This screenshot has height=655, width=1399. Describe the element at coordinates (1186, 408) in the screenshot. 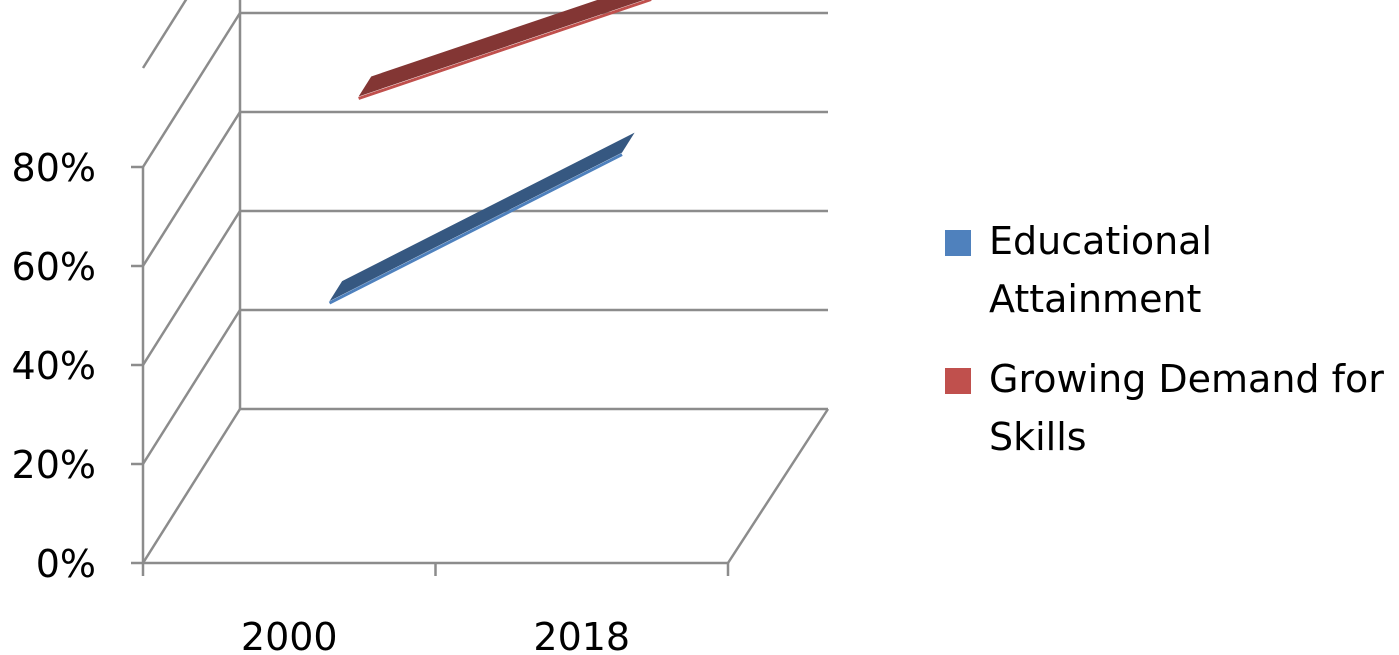

I see `legend-label-growing-demand: Growing Demand for Skills` at that location.